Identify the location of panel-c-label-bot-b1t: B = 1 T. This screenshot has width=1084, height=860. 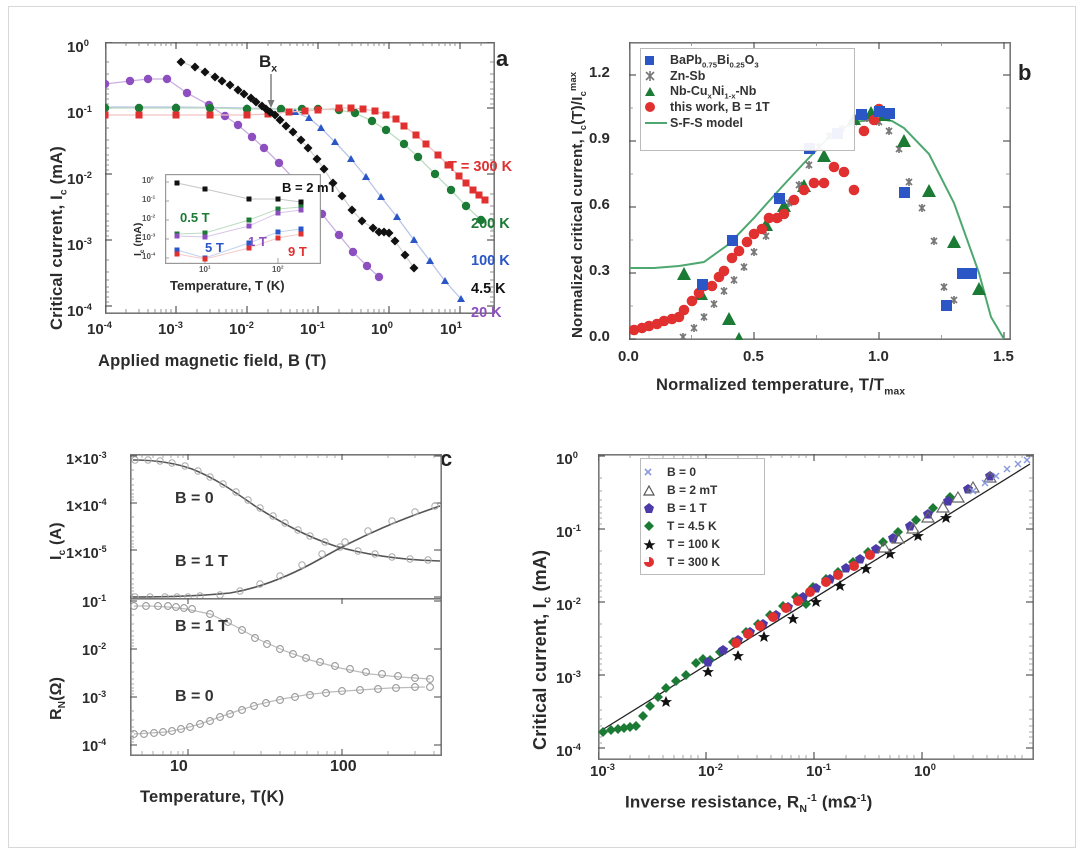
(201, 626).